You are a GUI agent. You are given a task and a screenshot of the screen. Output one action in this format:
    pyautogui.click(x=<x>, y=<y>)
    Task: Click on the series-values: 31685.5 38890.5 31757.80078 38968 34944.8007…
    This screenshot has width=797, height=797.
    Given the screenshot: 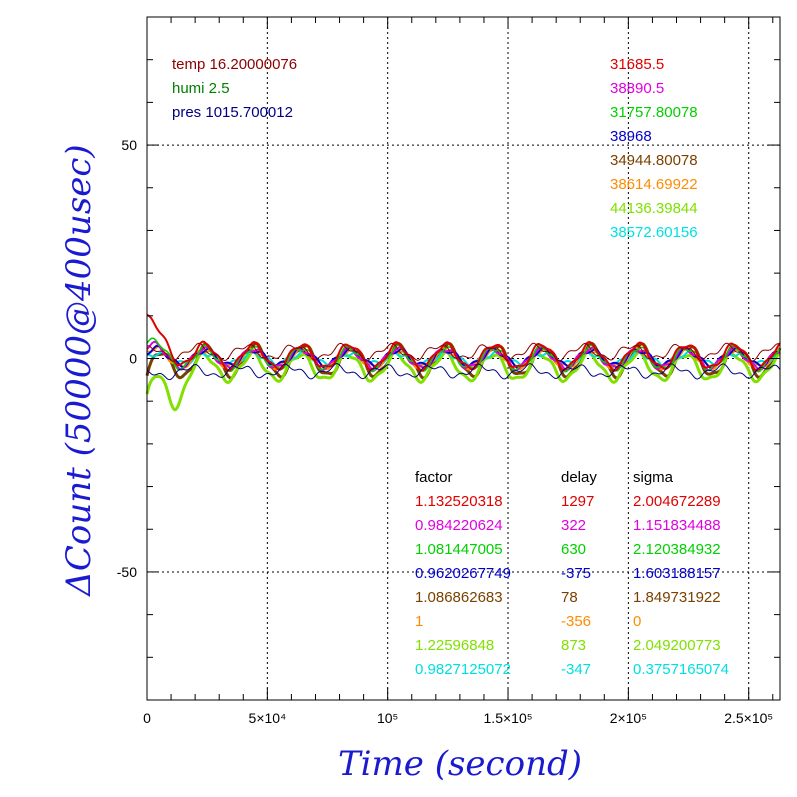 What is the action you would take?
    pyautogui.click(x=654, y=148)
    